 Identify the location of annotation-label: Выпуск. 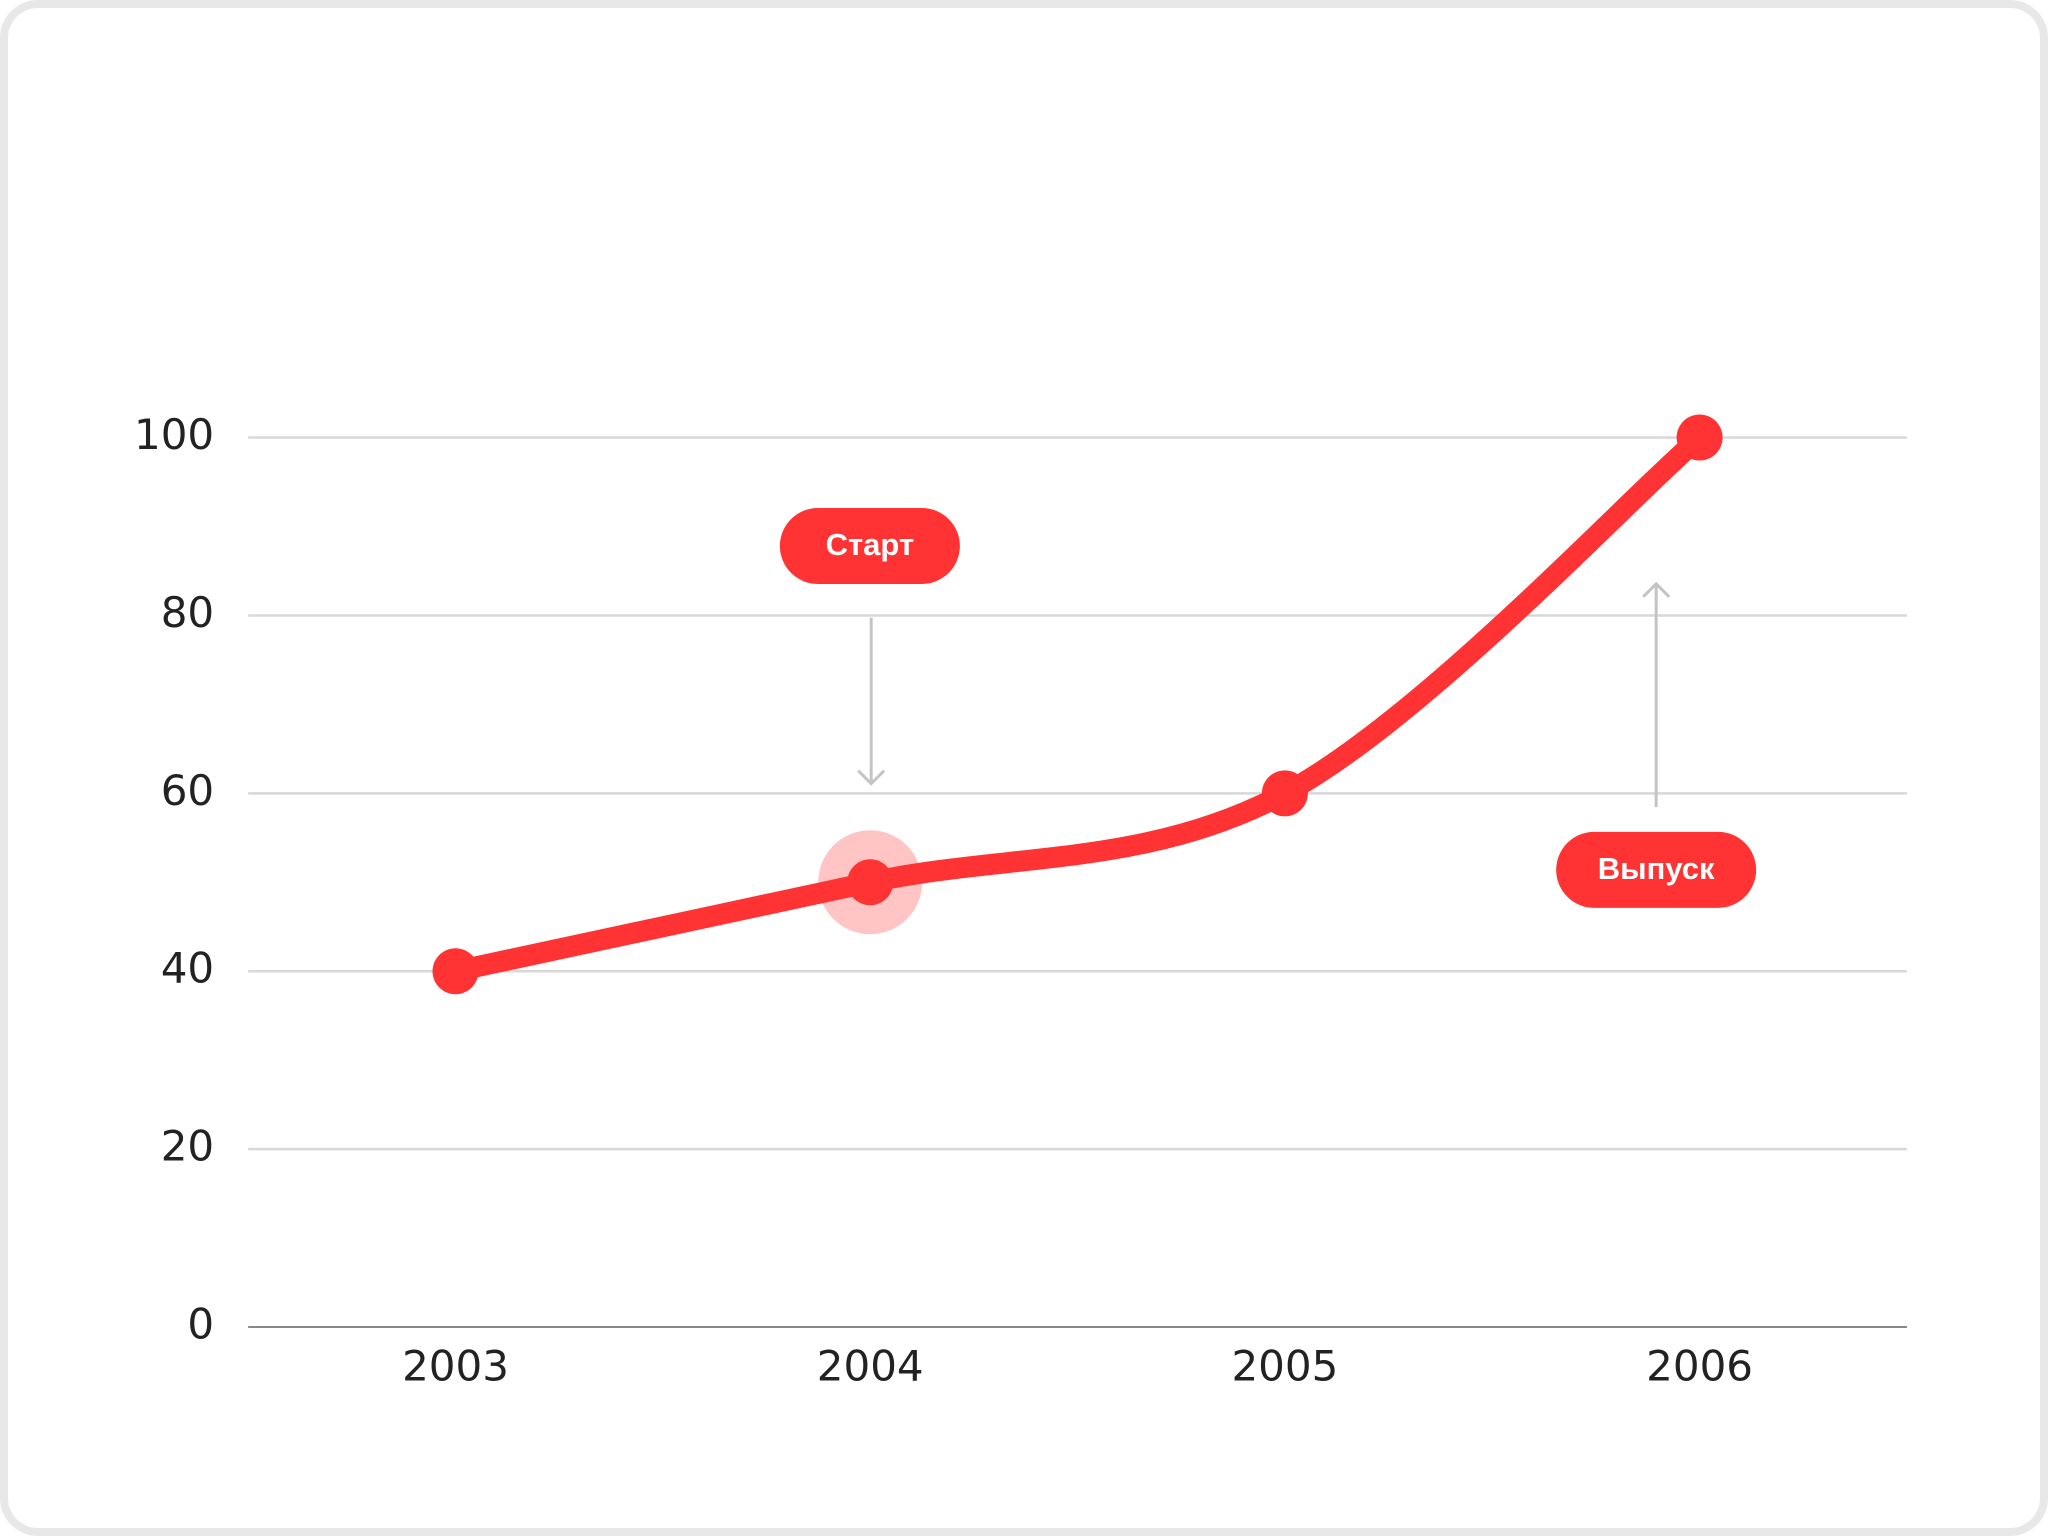
(1656, 868).